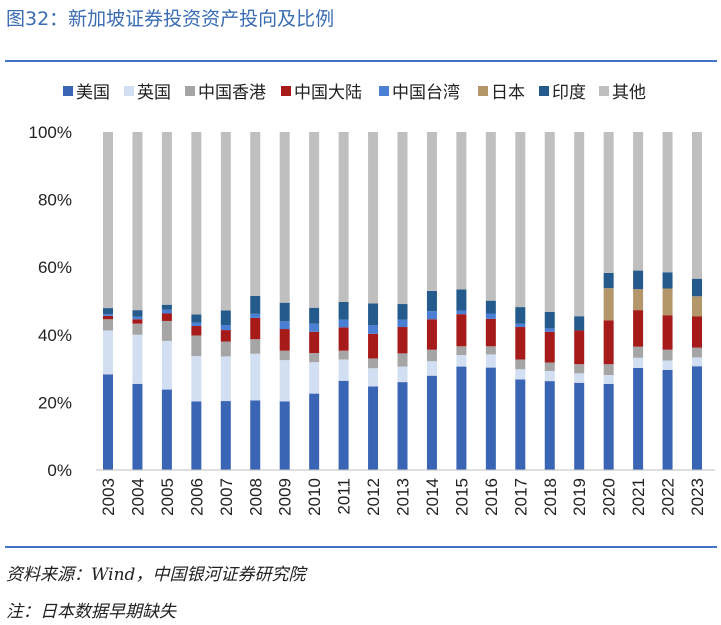 The image size is (721, 625). I want to click on y-tick-label: 100%, so click(50, 132).